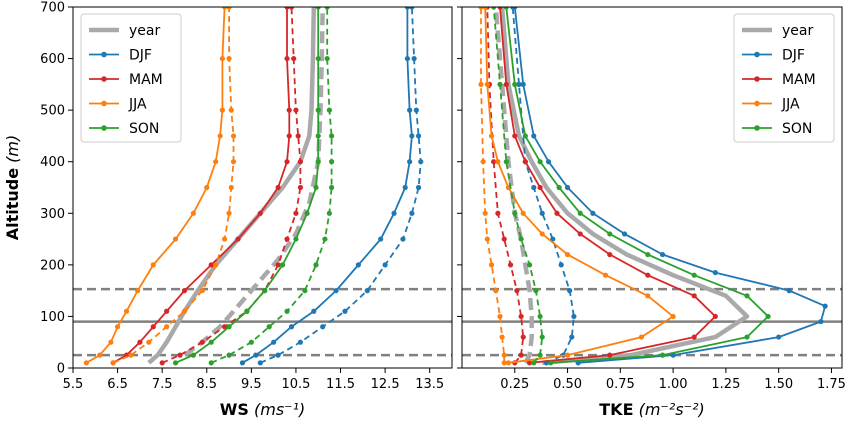 The image size is (850, 424). I want to click on legend-label-mam: MAM, so click(146, 80).